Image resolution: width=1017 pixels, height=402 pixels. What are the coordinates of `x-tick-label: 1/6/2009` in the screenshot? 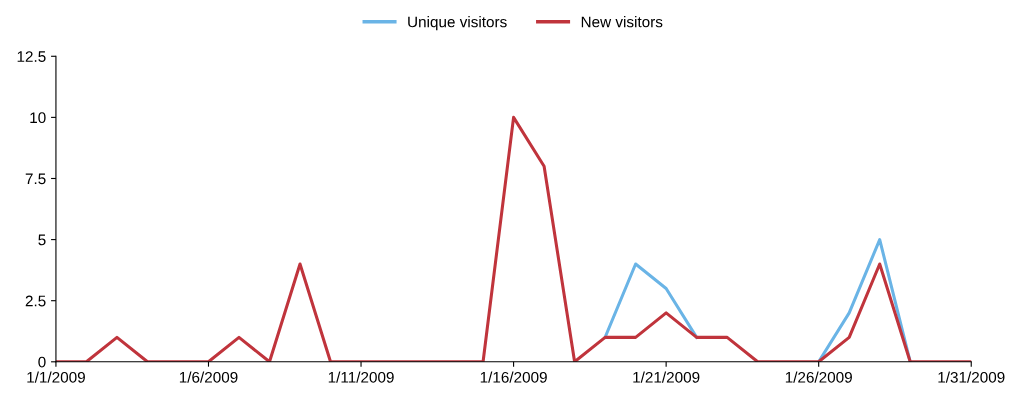 It's located at (208, 377).